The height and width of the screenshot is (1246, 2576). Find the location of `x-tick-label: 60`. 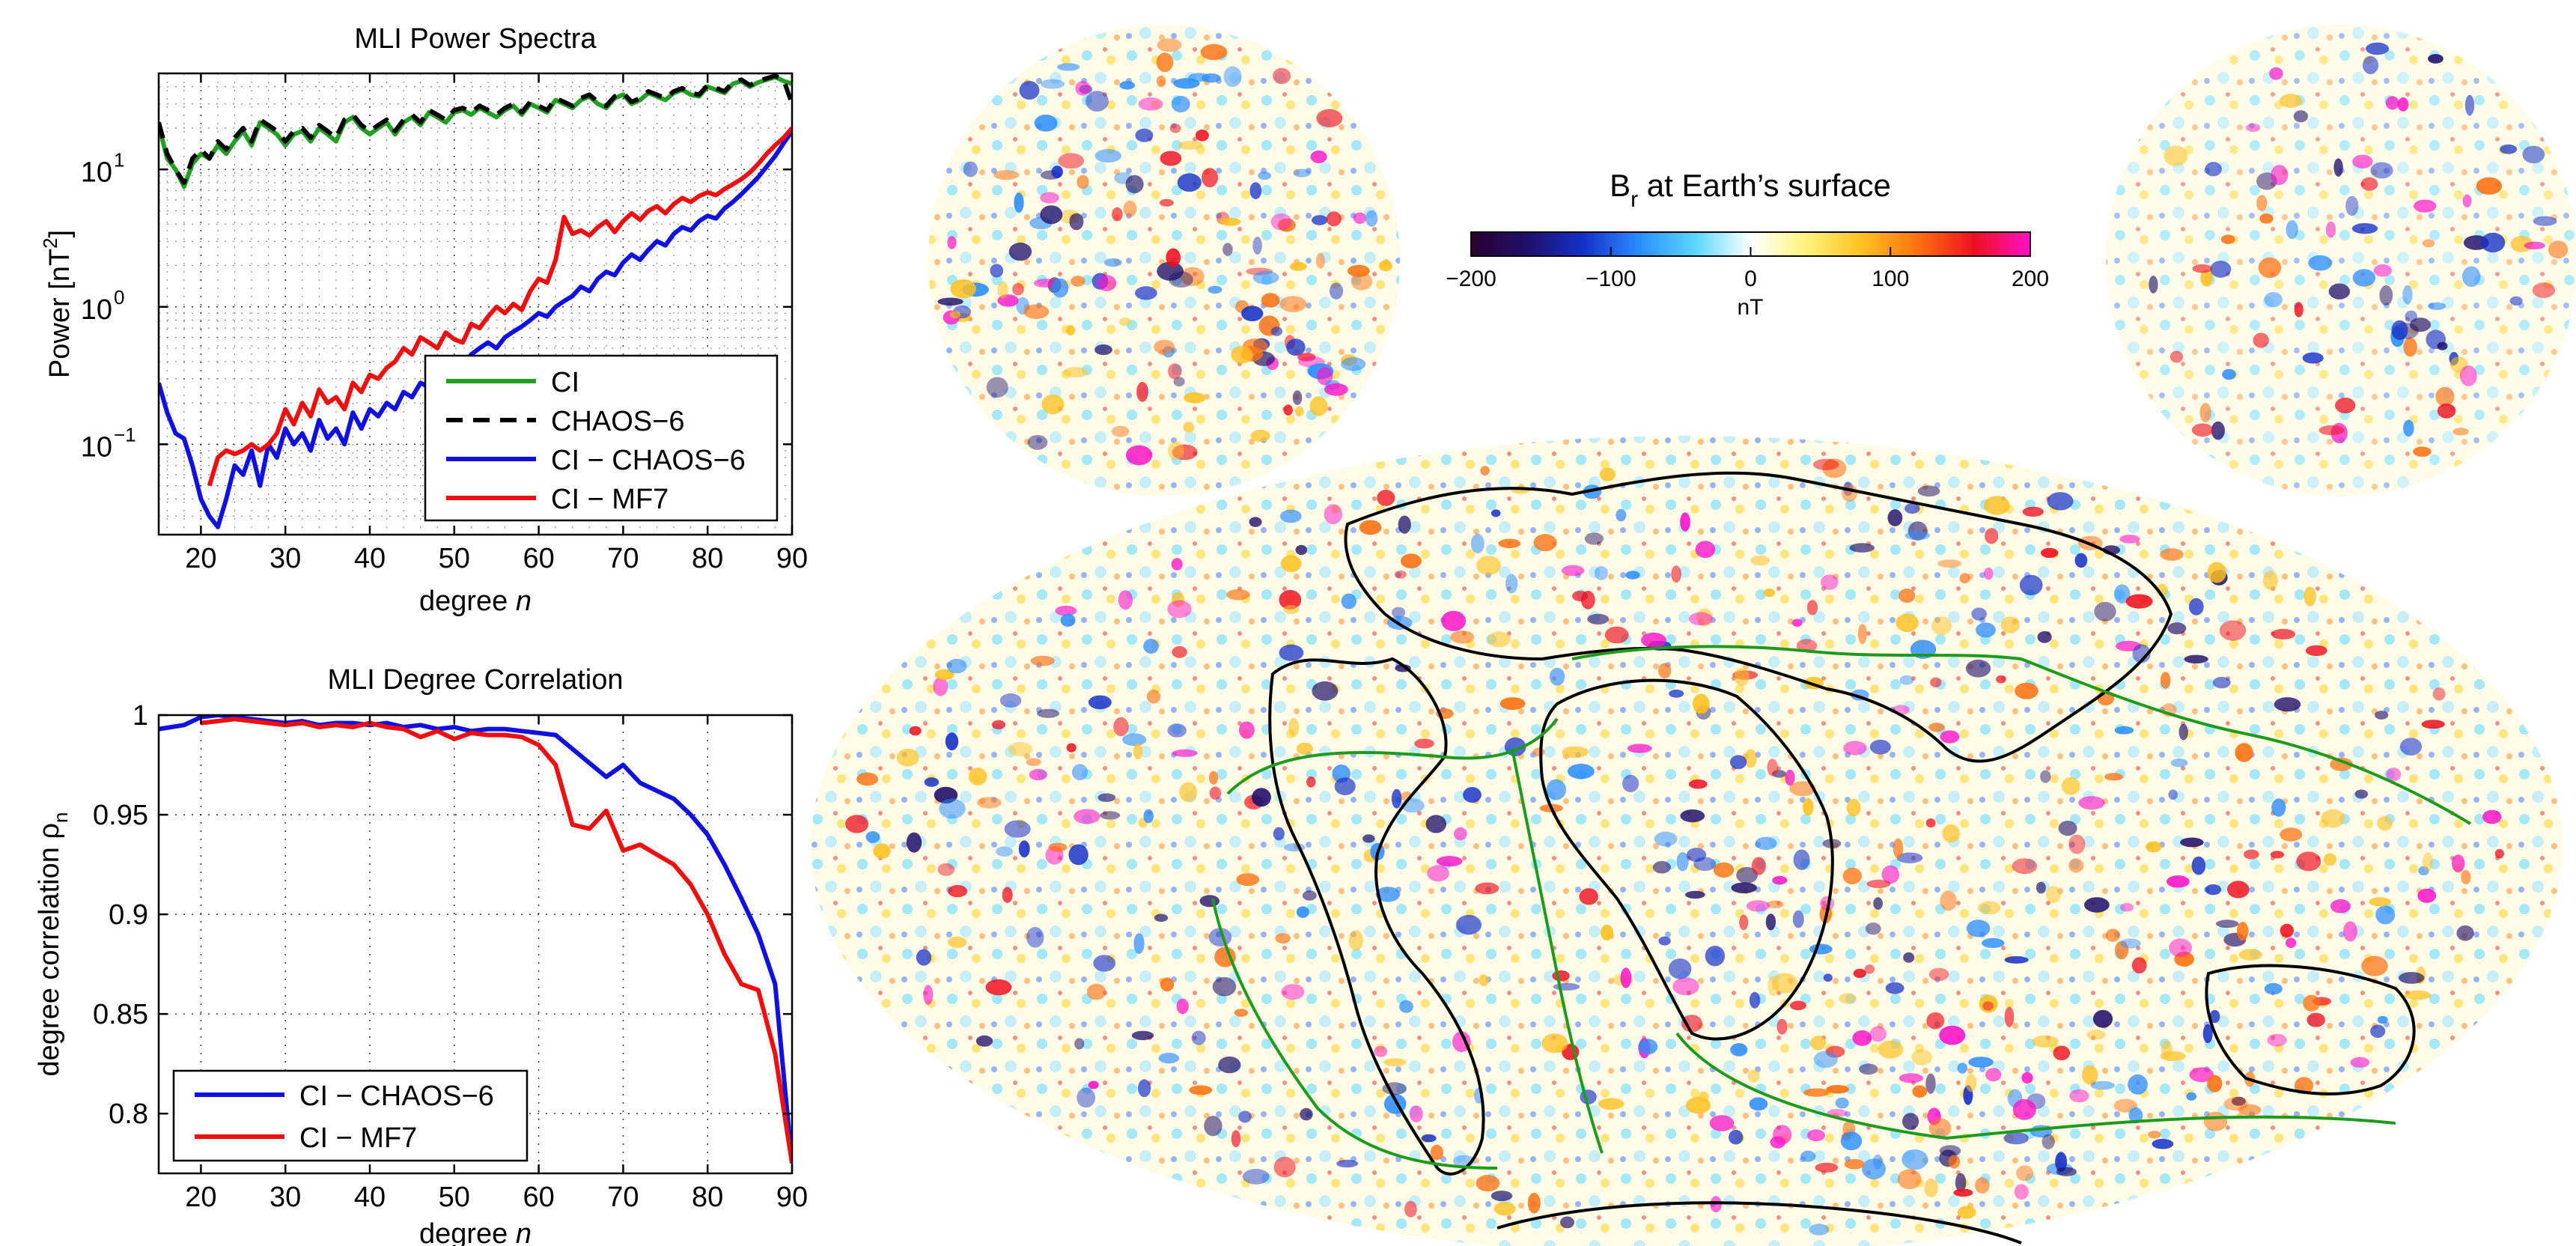

x-tick-label: 60 is located at coordinates (538, 1197).